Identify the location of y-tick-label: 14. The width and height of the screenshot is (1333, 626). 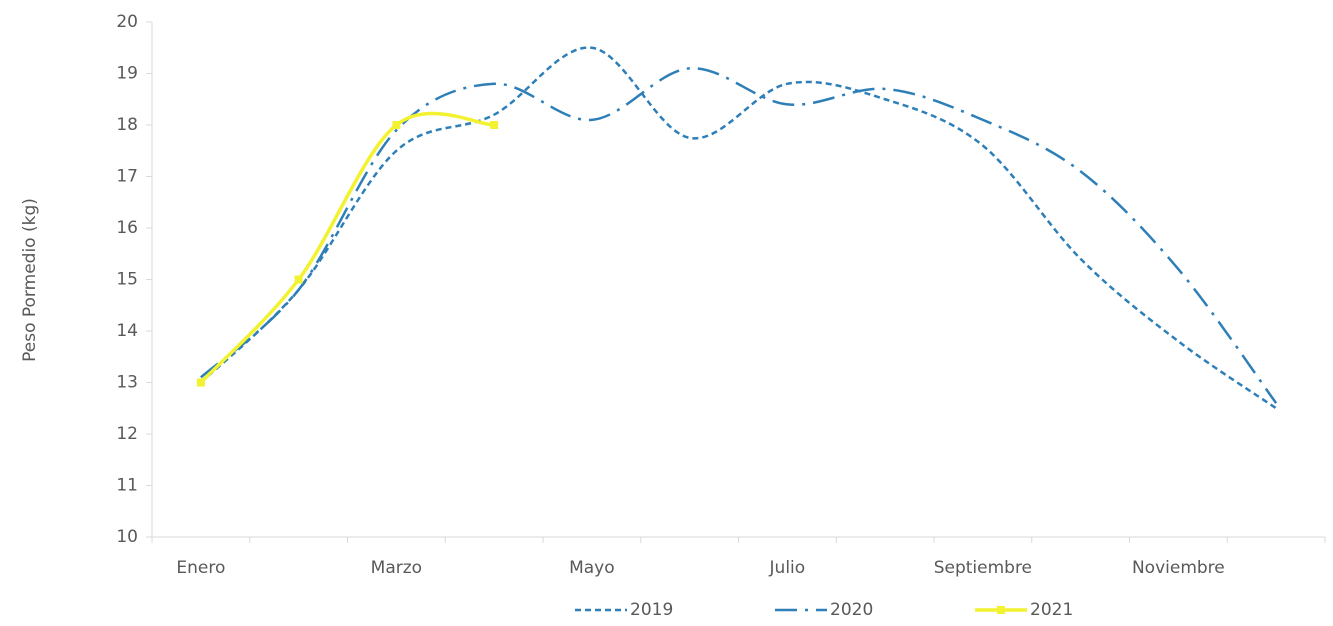
(127, 331).